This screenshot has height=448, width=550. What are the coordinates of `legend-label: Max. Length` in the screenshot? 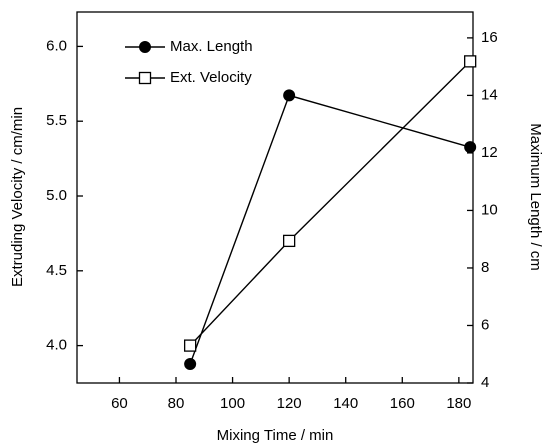 It's located at (211, 46).